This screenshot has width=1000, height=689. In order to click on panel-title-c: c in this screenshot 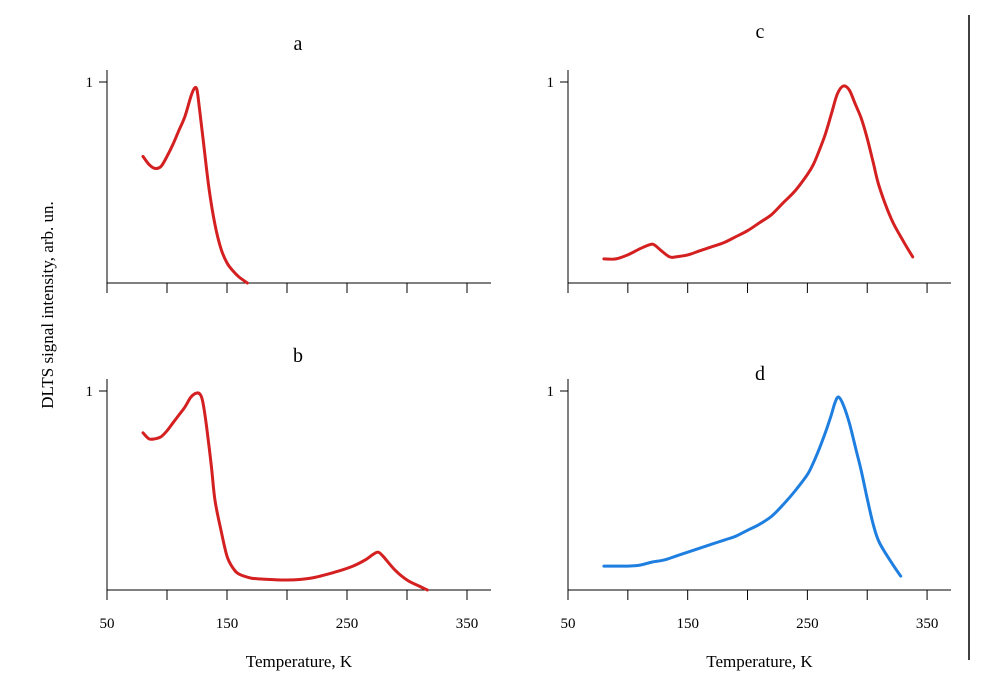, I will do `click(760, 32)`.